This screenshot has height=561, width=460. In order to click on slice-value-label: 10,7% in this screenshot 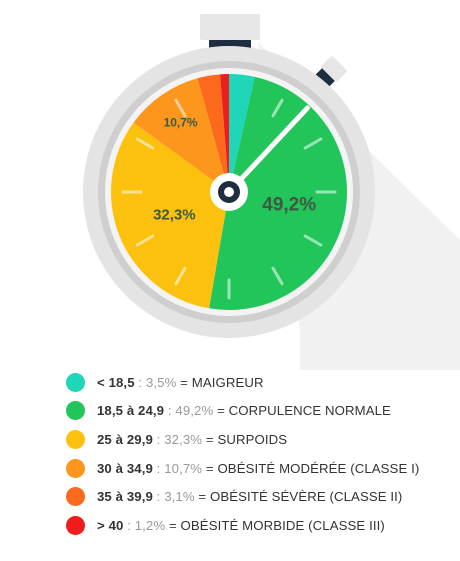, I will do `click(181, 122)`.